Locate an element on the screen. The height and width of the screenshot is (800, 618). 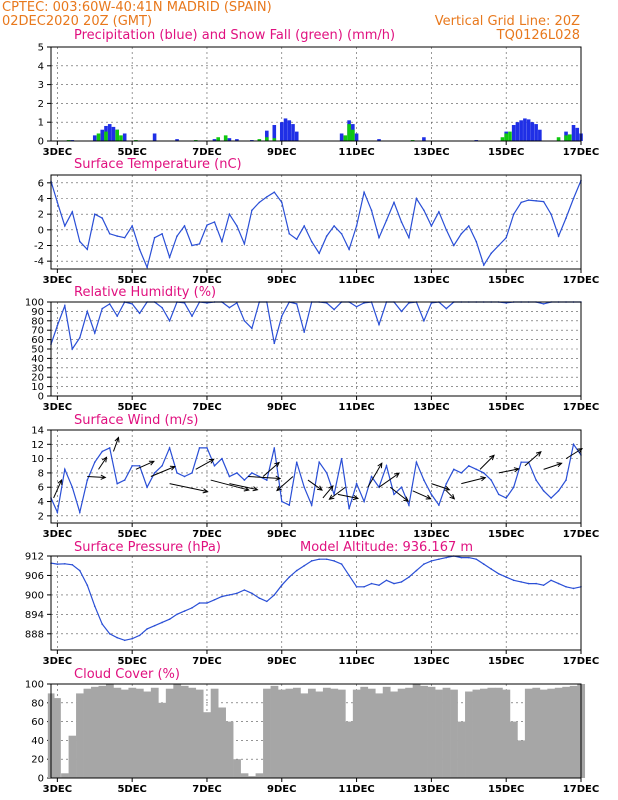
cloud-cover-frame is located at coordinates (316, 731).